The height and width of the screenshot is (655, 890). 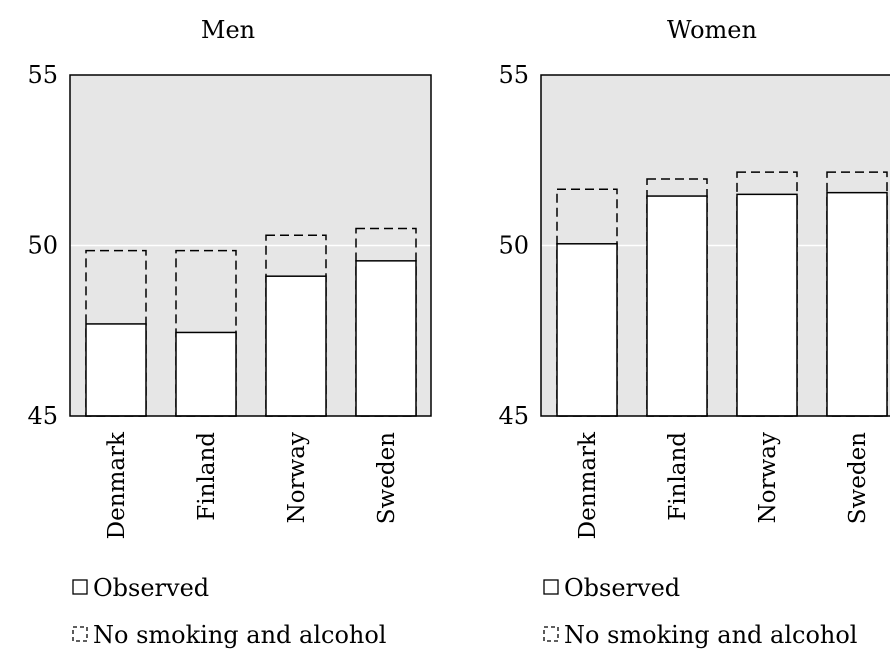 What do you see at coordinates (228, 30) in the screenshot?
I see `panel-title: Men` at bounding box center [228, 30].